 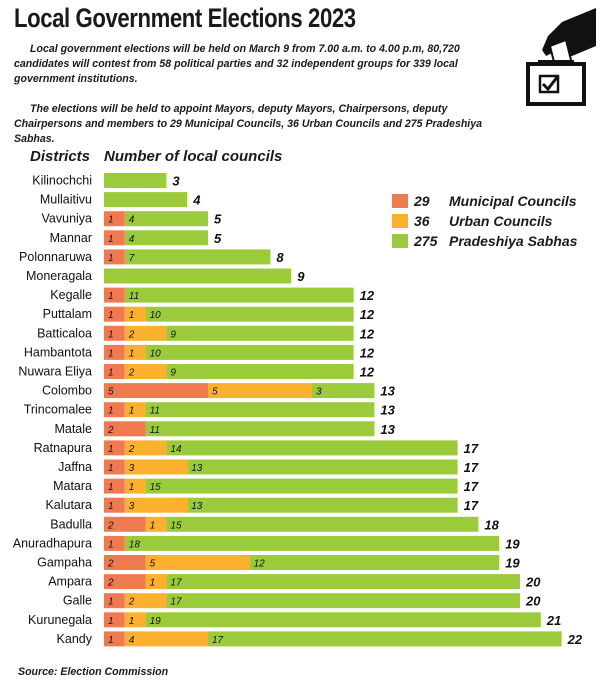 I want to click on district-label: Polonnaruwa, so click(x=55, y=257).